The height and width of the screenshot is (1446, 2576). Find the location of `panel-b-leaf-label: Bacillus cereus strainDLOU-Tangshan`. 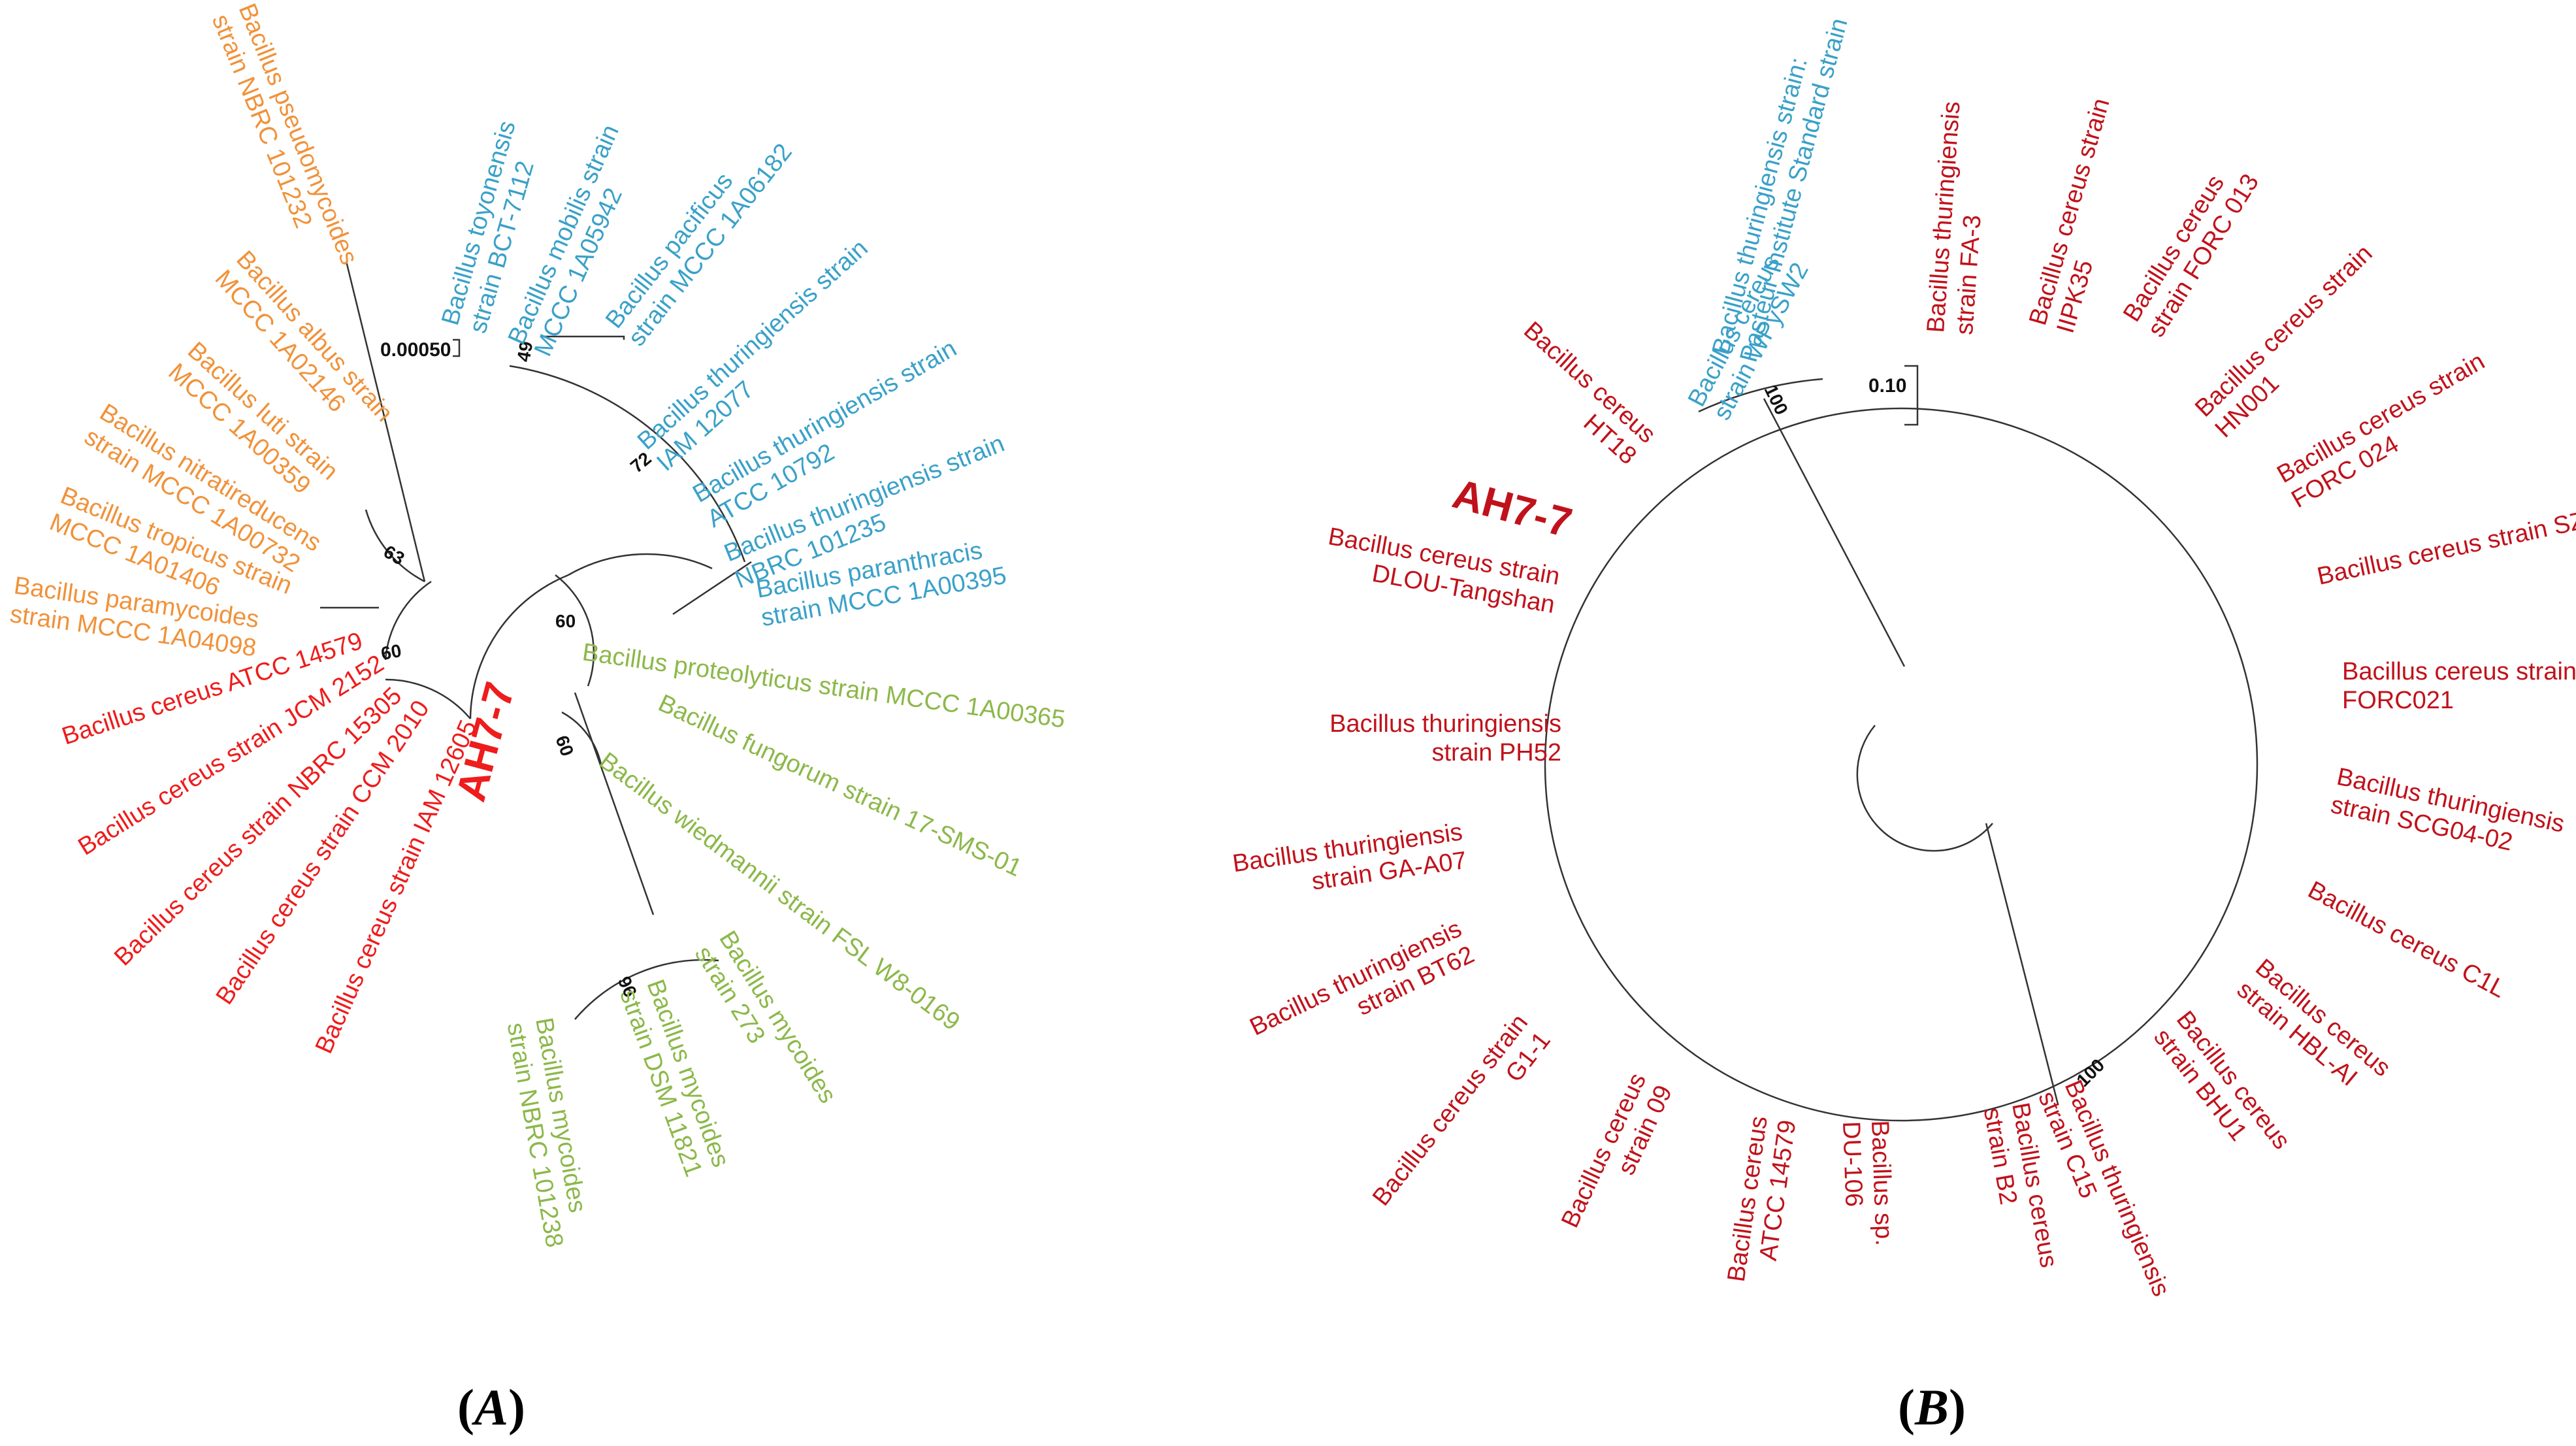

panel-b-leaf-label: Bacillus cereus strainDLOU-Tangshan is located at coordinates (1441, 571).